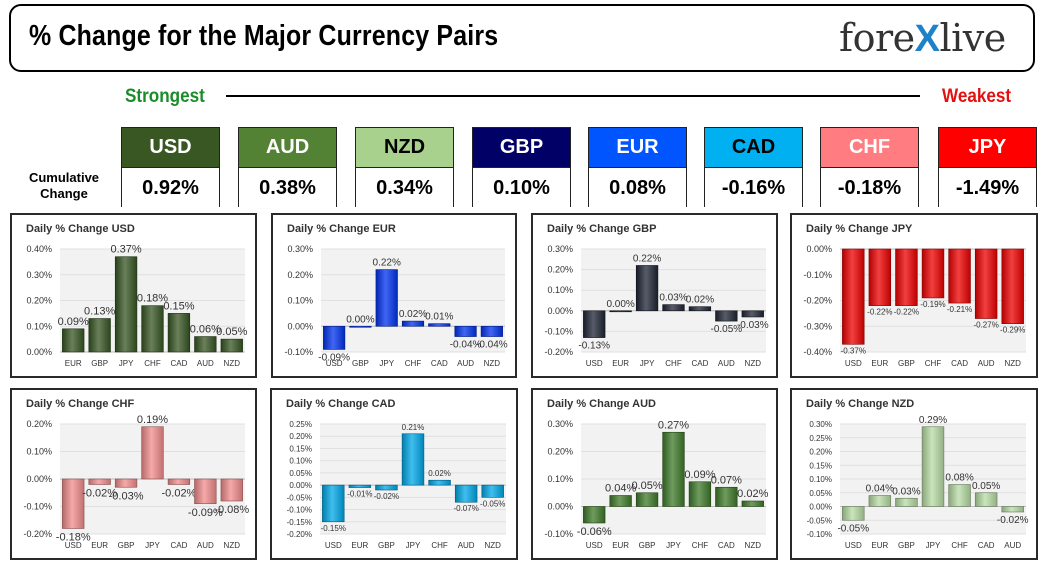 The image size is (1050, 567). What do you see at coordinates (573, 96) in the screenshot?
I see `ranking-arrow-line` at bounding box center [573, 96].